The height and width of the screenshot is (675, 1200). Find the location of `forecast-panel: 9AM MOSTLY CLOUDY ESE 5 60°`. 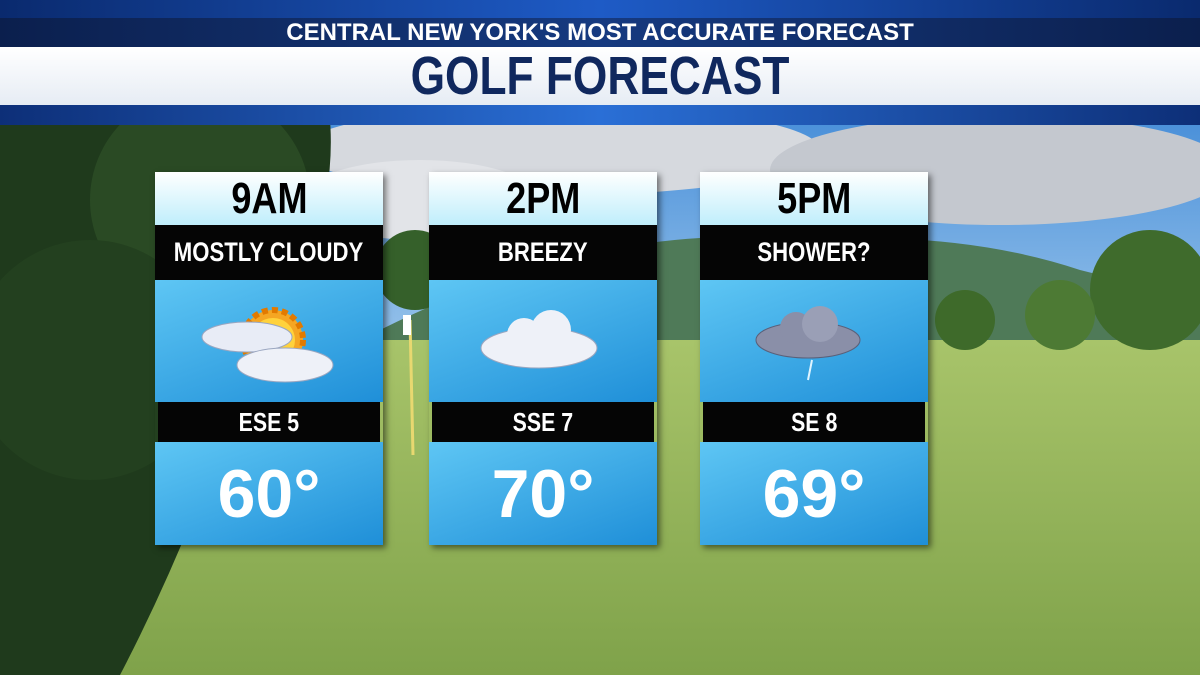

forecast-panel: 9AM MOSTLY CLOUDY ESE 5 60° is located at coordinates (269, 358).